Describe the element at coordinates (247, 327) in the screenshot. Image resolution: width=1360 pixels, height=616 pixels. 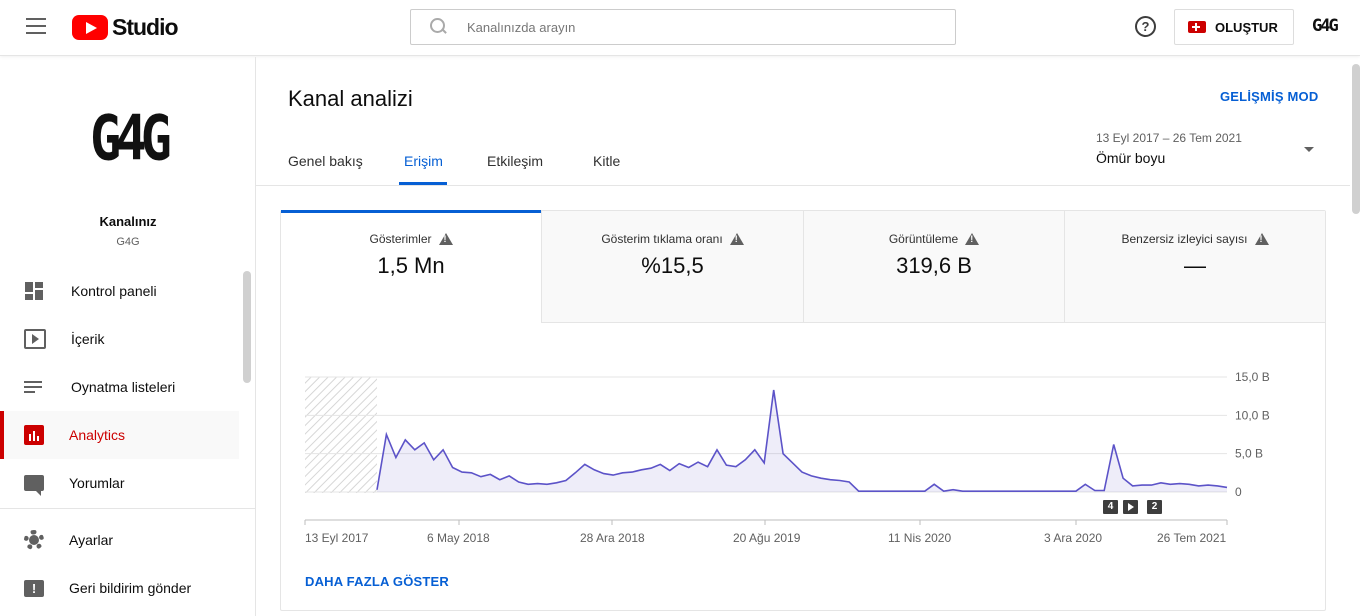
I see `sidebar-scrollbar` at that location.